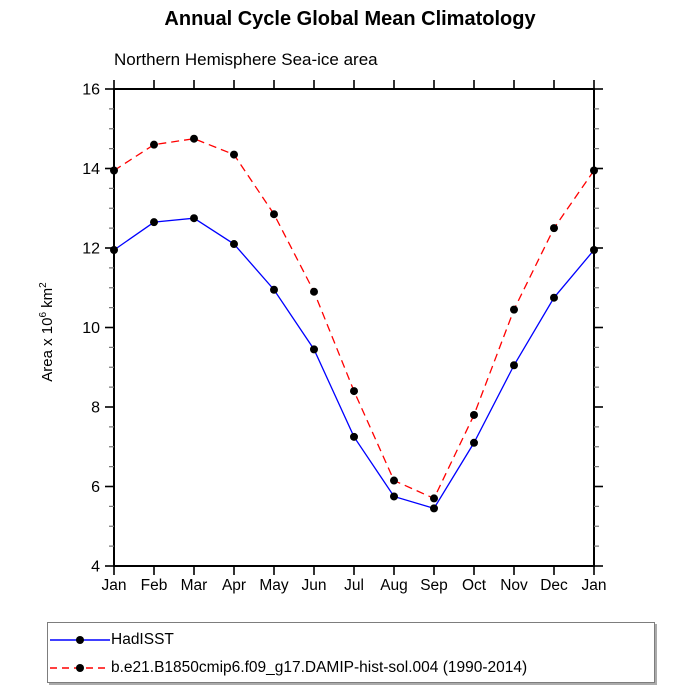 The height and width of the screenshot is (700, 700). Describe the element at coordinates (352, 640) in the screenshot. I see `legend-item-hadisst: HadISST` at that location.